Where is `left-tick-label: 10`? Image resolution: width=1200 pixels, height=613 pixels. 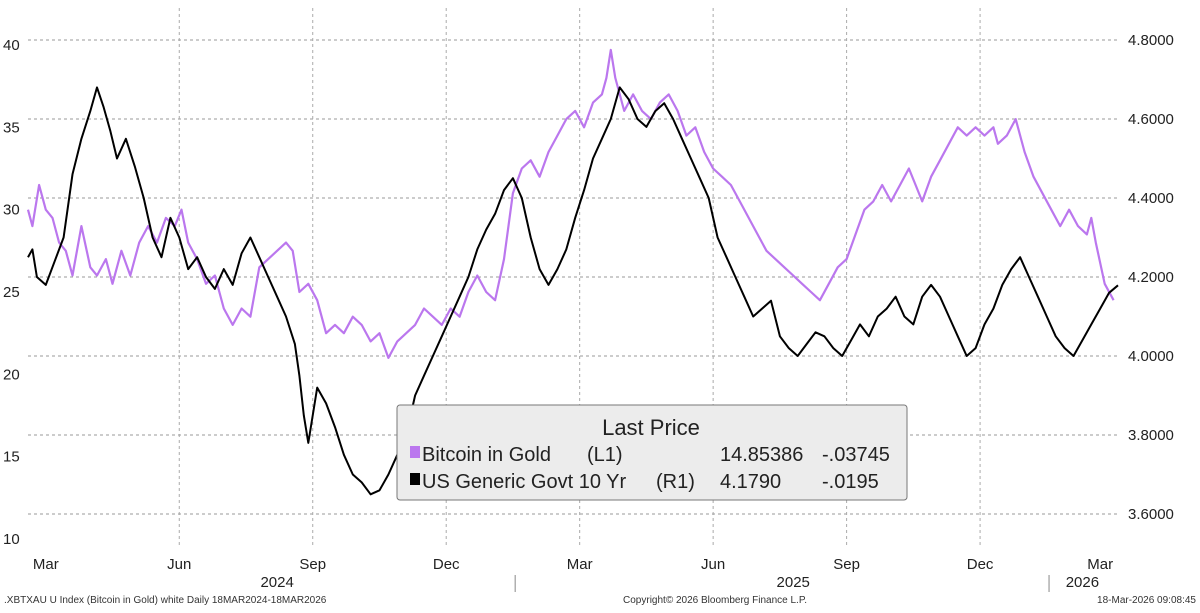 left-tick-label: 10 is located at coordinates (11, 539).